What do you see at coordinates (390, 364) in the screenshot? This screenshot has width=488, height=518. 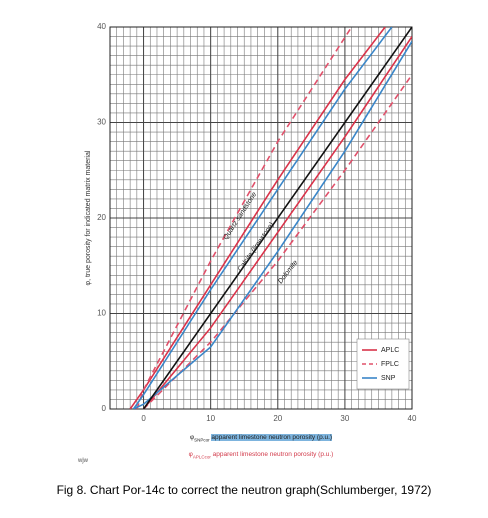 I see `legend-label: FPLC` at bounding box center [390, 364].